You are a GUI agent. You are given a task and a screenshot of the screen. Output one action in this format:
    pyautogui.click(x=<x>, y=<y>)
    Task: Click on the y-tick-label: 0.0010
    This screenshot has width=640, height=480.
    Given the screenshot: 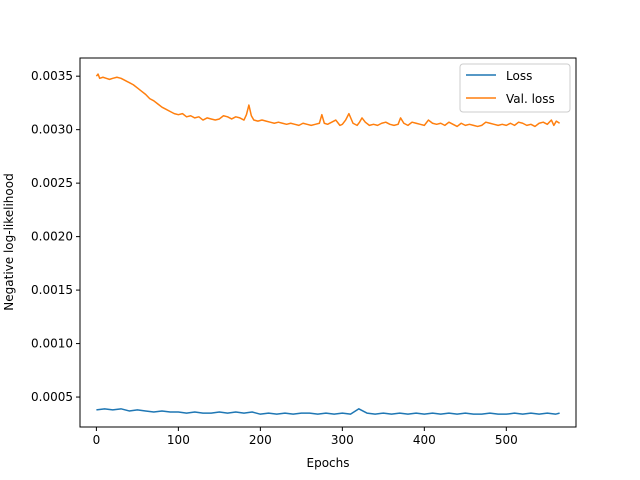 What is the action you would take?
    pyautogui.click(x=52, y=344)
    